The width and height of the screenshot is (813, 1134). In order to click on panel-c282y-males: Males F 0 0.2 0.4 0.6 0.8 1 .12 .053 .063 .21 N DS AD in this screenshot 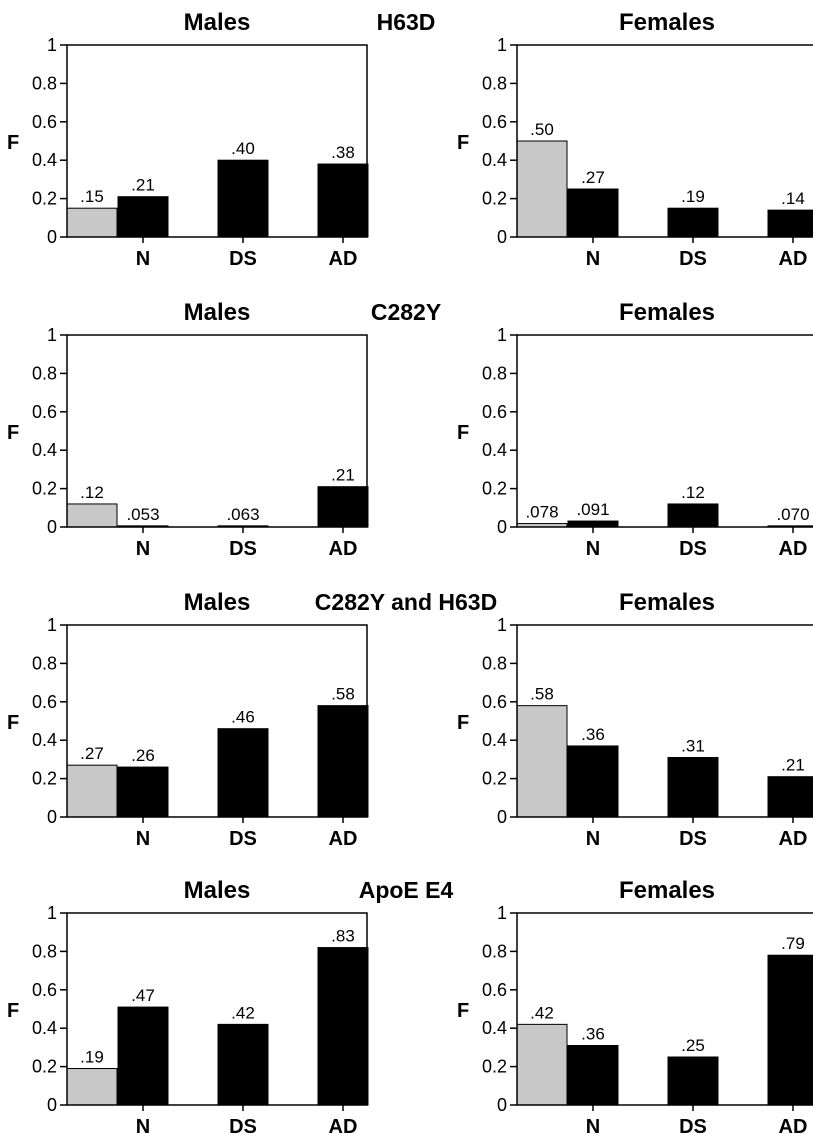, I will do `click(188, 429)`.